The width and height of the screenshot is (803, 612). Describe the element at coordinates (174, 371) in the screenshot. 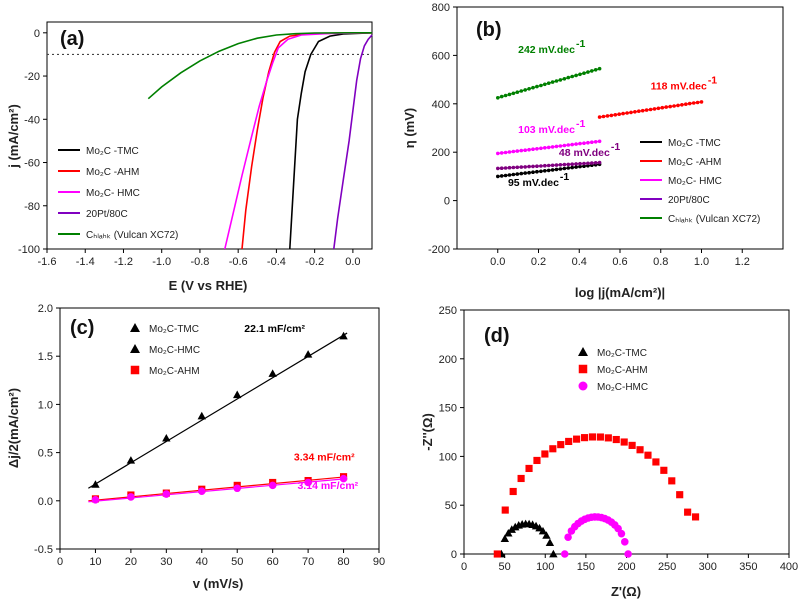

I see `panel-c-legend-label: Mo₂C-AHM` at that location.